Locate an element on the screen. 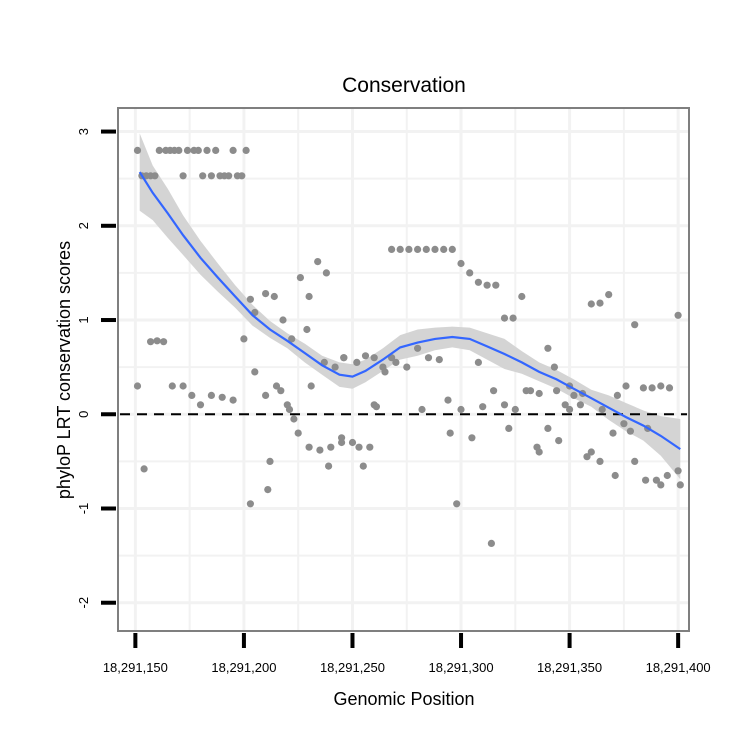  y-tick-label: 3 is located at coordinates (83, 131).